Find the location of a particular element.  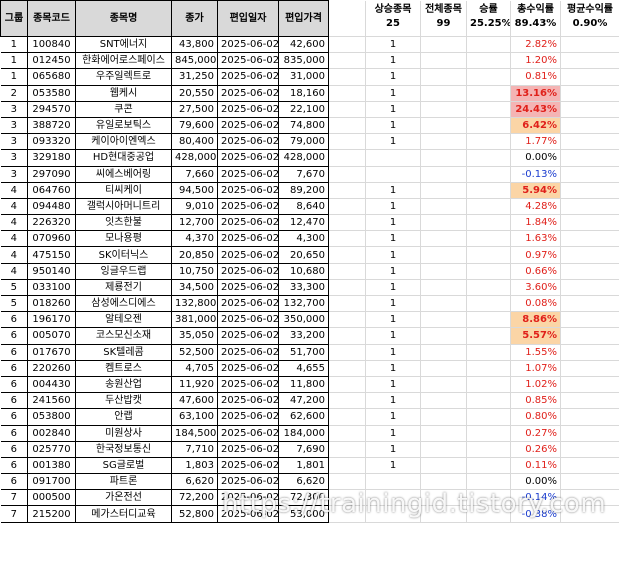

entry-price-cell: 74,800 is located at coordinates (303, 126).